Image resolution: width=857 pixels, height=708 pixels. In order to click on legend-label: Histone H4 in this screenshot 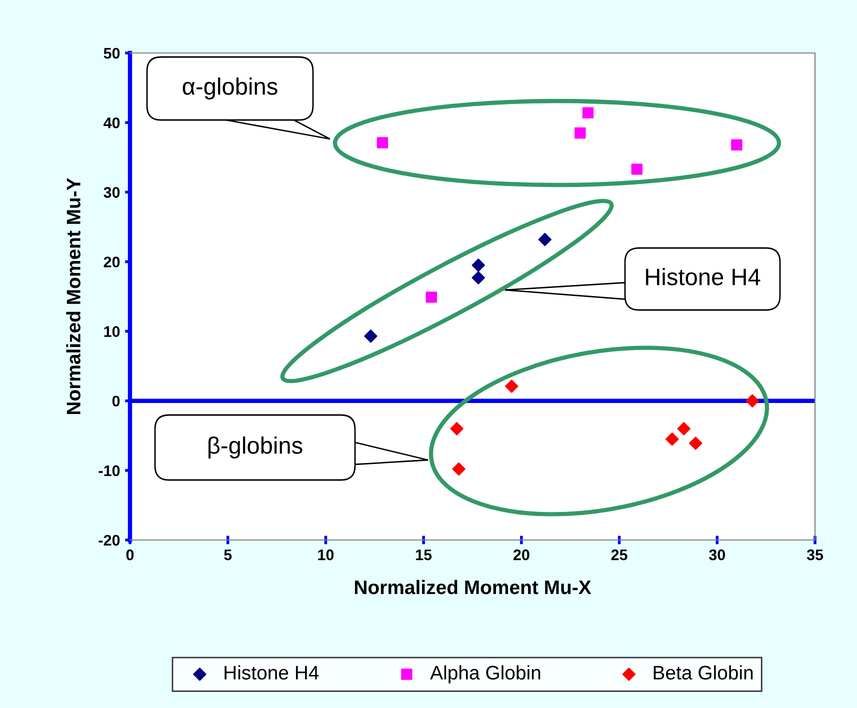, I will do `click(271, 672)`.